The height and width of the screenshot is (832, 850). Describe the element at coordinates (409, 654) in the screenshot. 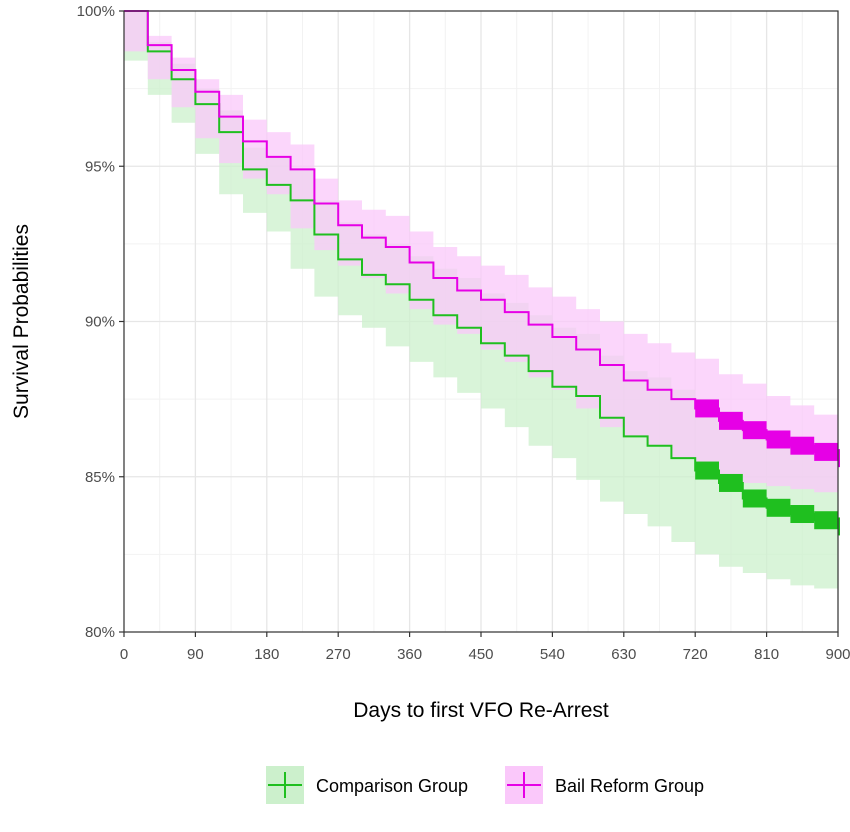

I see `x-tick-label: 360` at that location.